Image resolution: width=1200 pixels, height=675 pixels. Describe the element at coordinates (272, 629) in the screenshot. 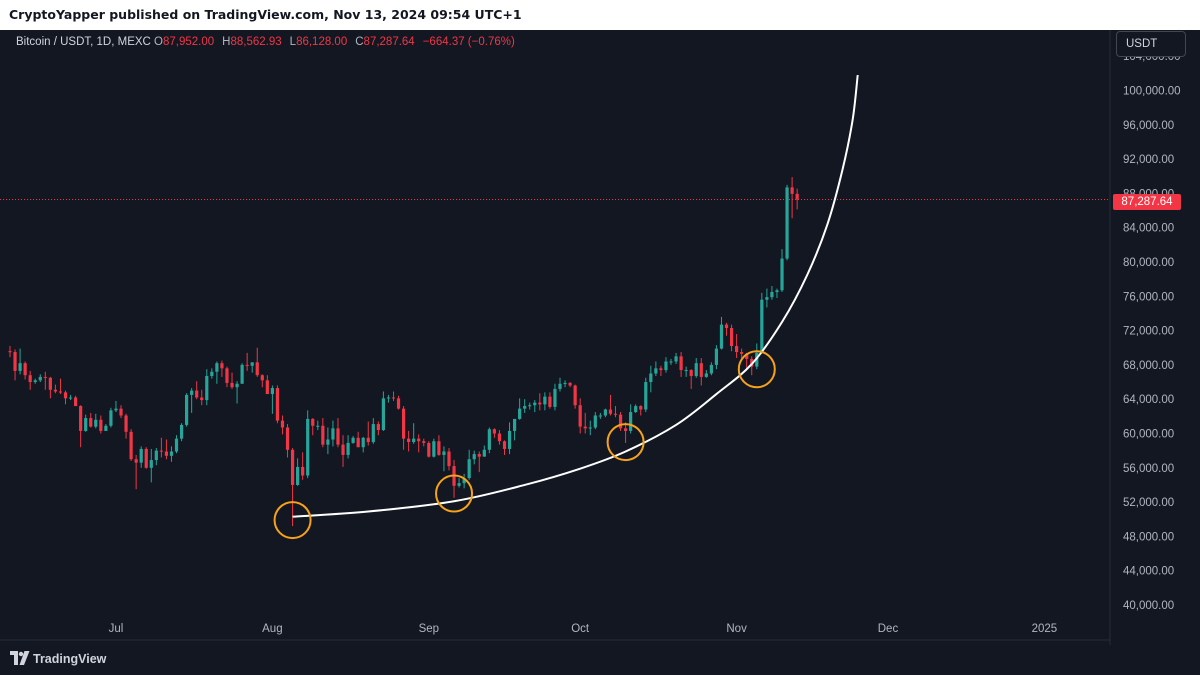

I see `time-tick-label: Aug` at that location.